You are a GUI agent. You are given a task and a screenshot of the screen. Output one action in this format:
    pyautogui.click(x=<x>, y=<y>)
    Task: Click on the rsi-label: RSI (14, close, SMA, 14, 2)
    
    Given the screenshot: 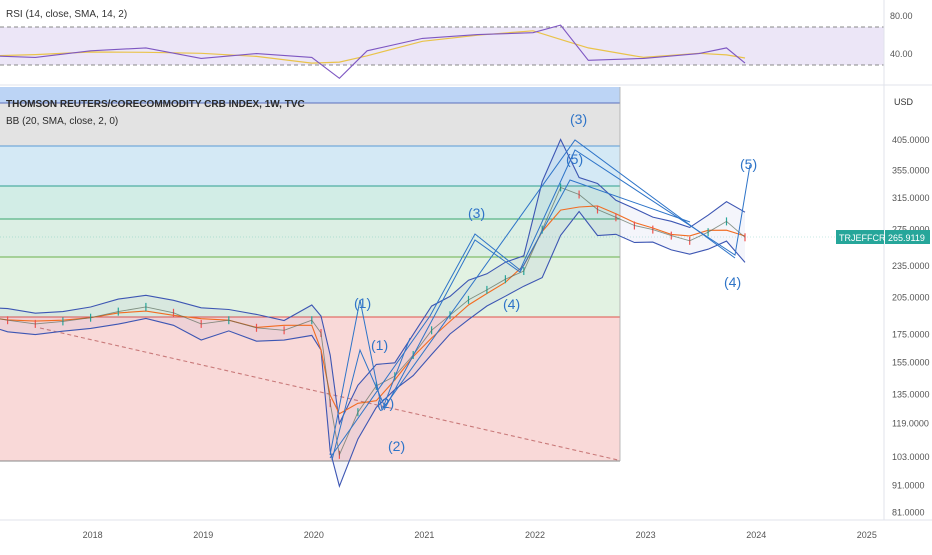 What is the action you would take?
    pyautogui.click(x=66, y=14)
    